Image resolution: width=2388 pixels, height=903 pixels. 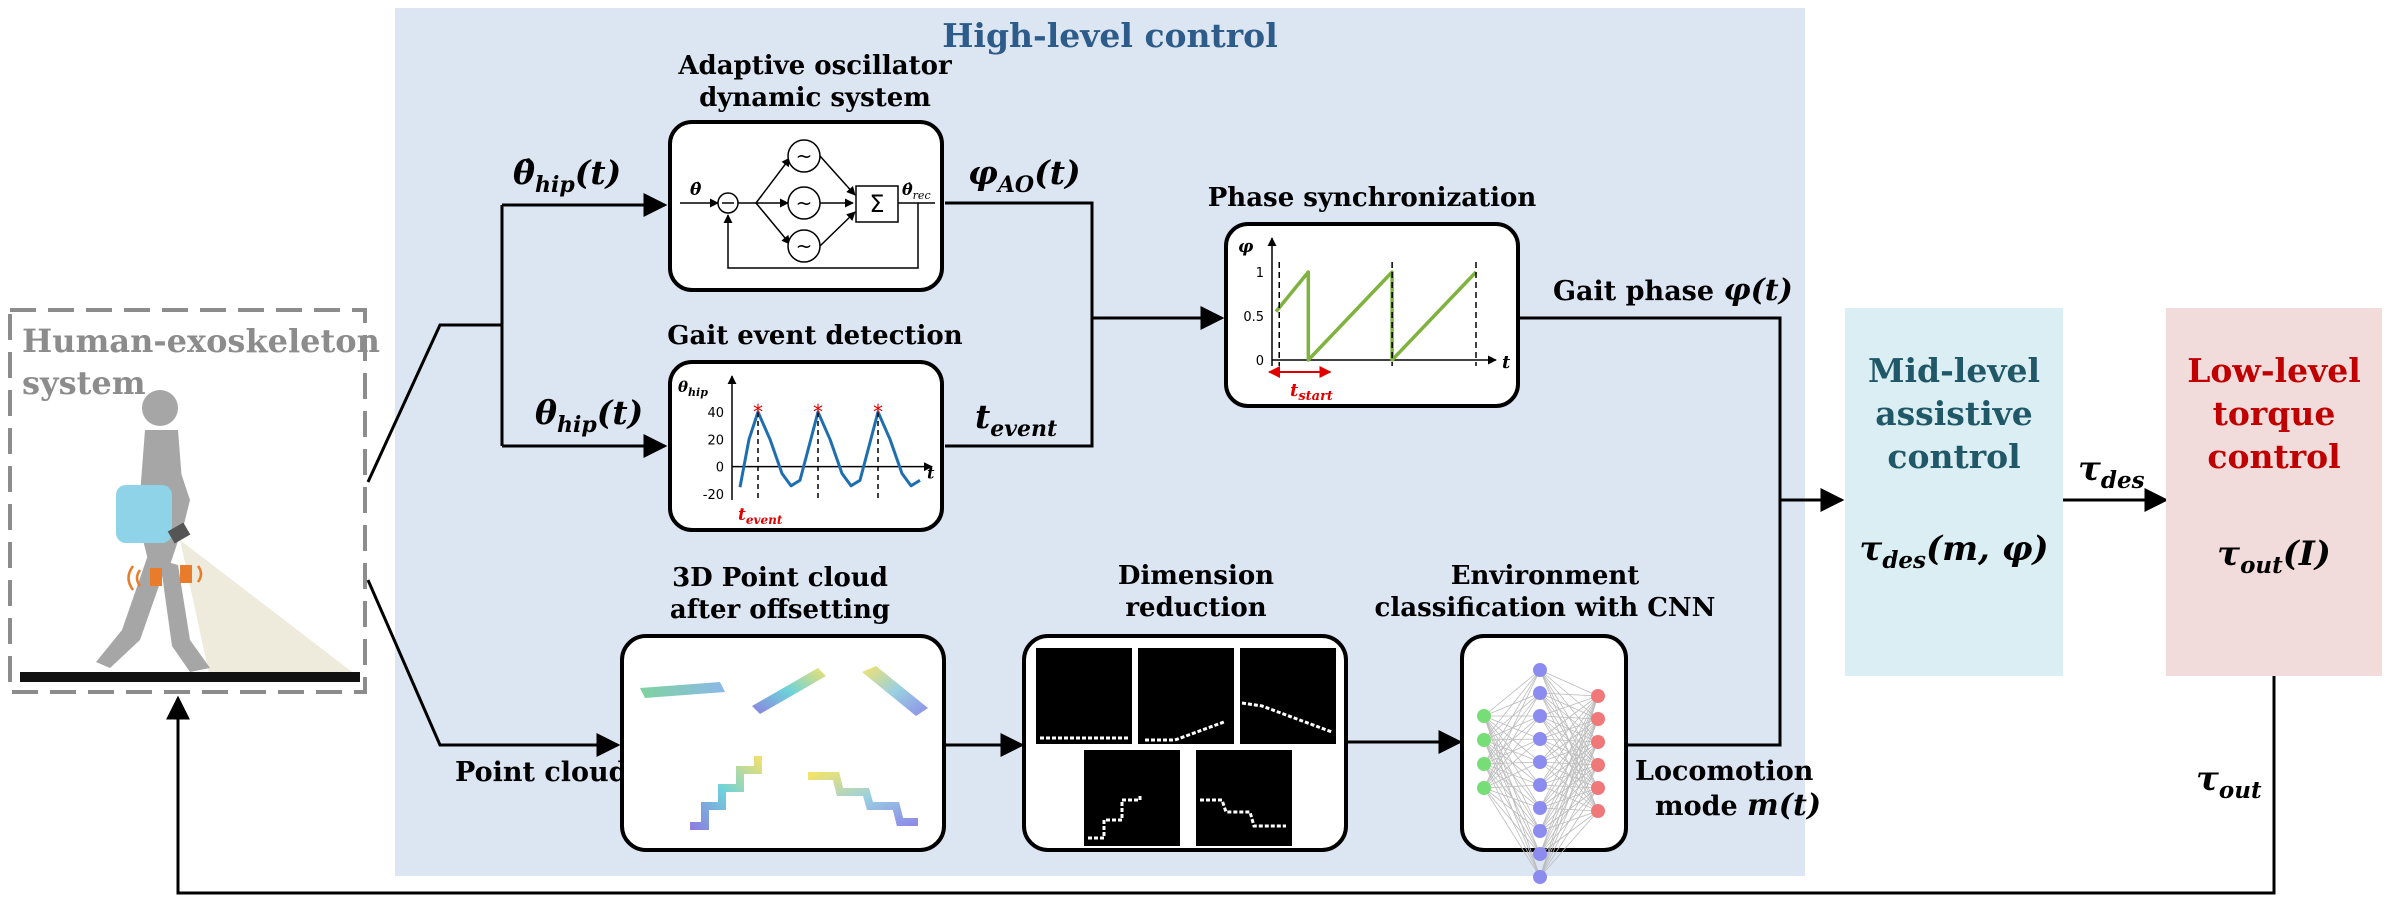 What do you see at coordinates (1953, 551) in the screenshot?
I see `mid-level-formula: τdes(m, φ)` at bounding box center [1953, 551].